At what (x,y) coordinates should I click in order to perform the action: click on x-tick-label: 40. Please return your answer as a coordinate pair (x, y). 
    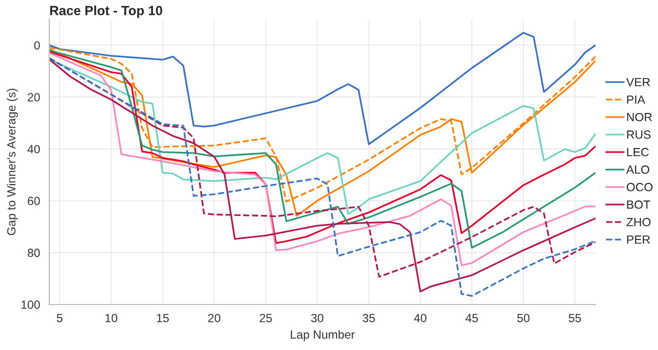
    Looking at the image, I should click on (420, 318).